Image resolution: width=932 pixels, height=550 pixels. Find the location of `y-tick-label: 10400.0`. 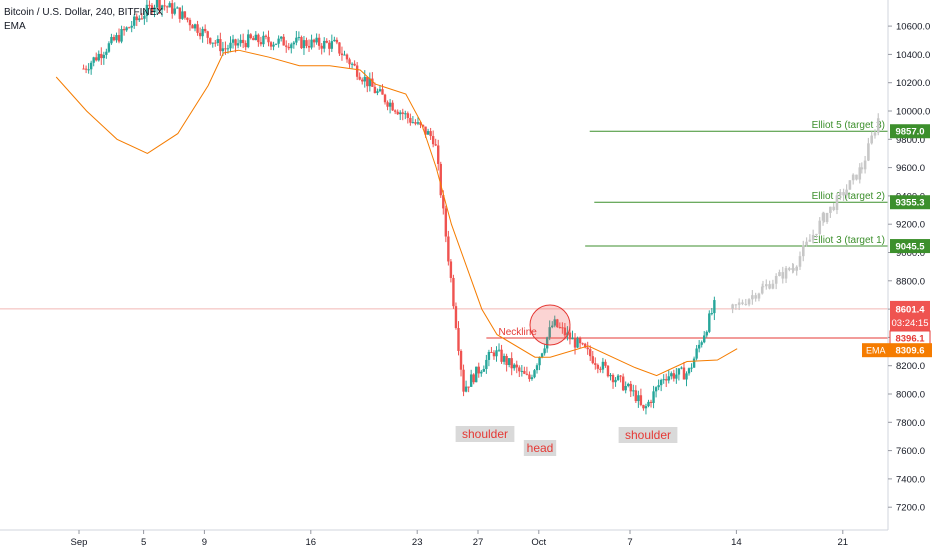

y-tick-label: 10400.0 is located at coordinates (913, 55).